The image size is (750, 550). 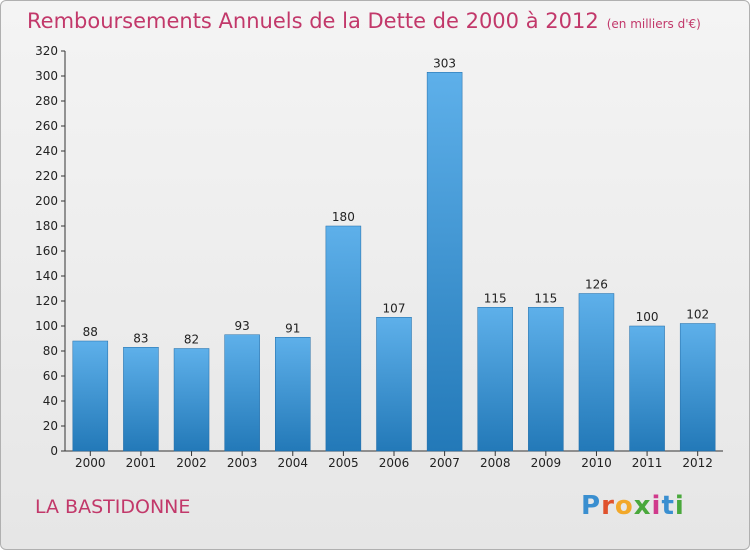 I want to click on logo-letter: x, so click(x=642, y=506).